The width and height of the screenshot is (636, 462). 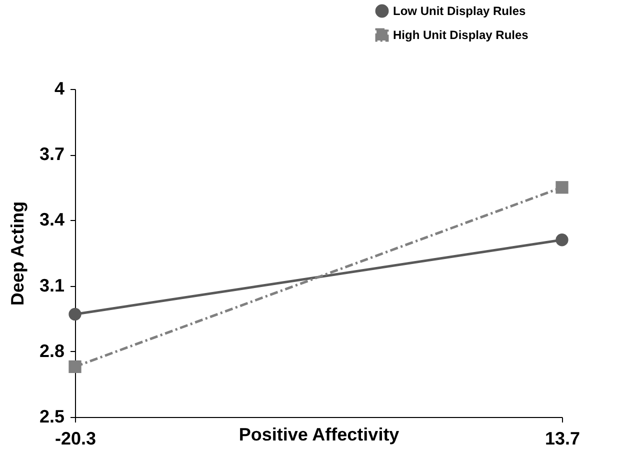 I want to click on y-tick-label: 2.8, so click(x=51, y=350).